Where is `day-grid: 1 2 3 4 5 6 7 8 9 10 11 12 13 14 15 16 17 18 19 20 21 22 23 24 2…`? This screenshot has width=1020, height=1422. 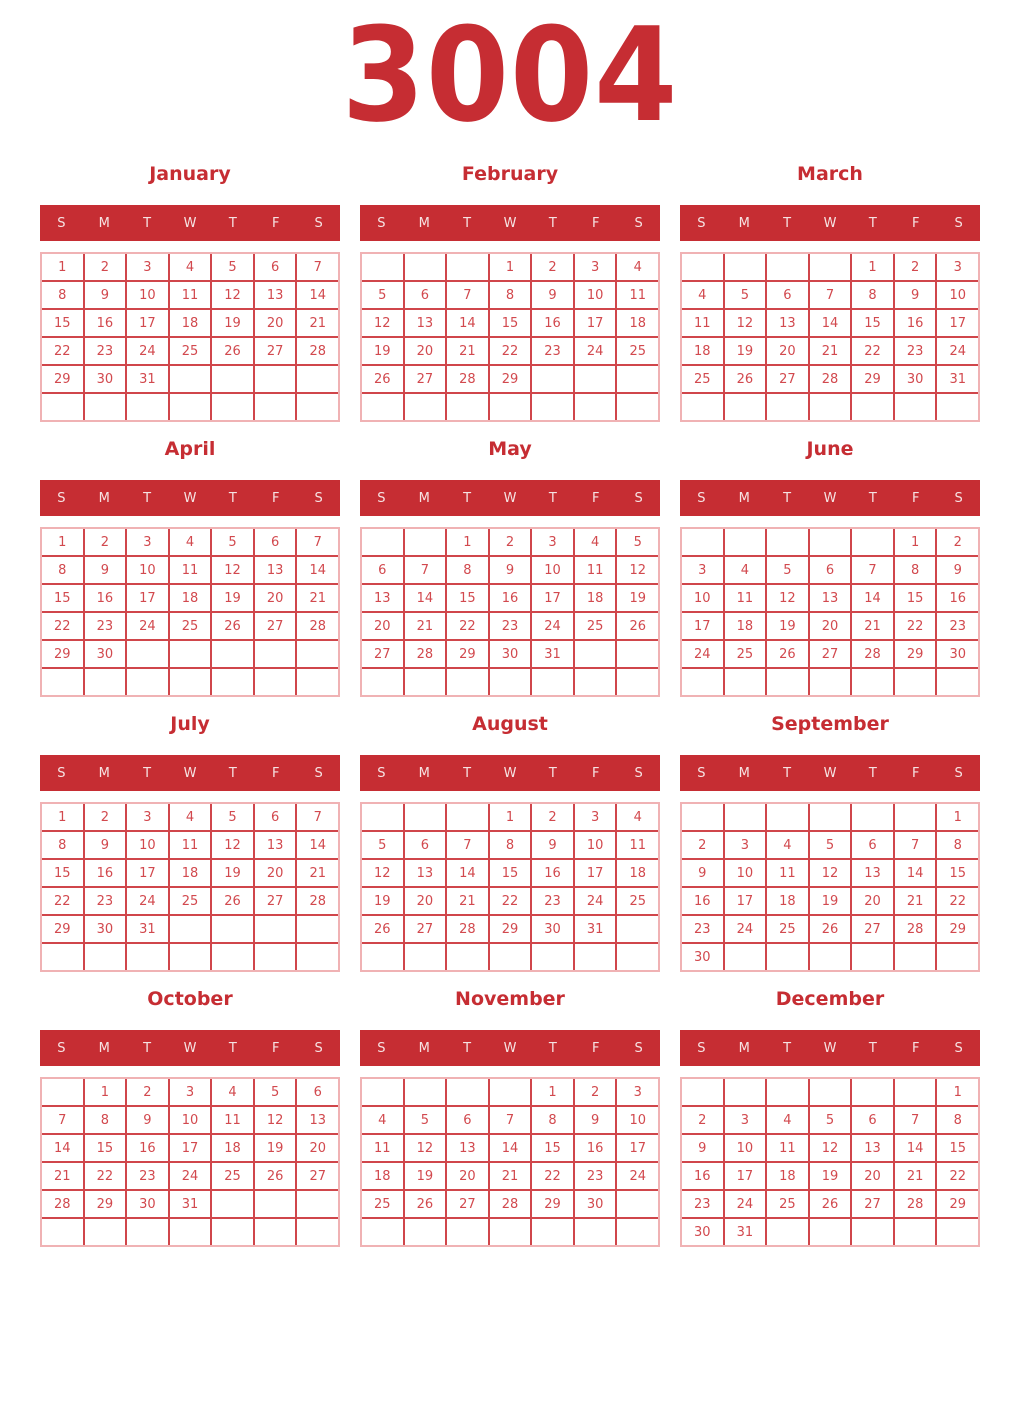
day-grid: 1 2 3 4 5 6 7 8 9 10 11 12 13 14 15 16 17 18 19 20 21 22 23 24 2… is located at coordinates (190, 1162).